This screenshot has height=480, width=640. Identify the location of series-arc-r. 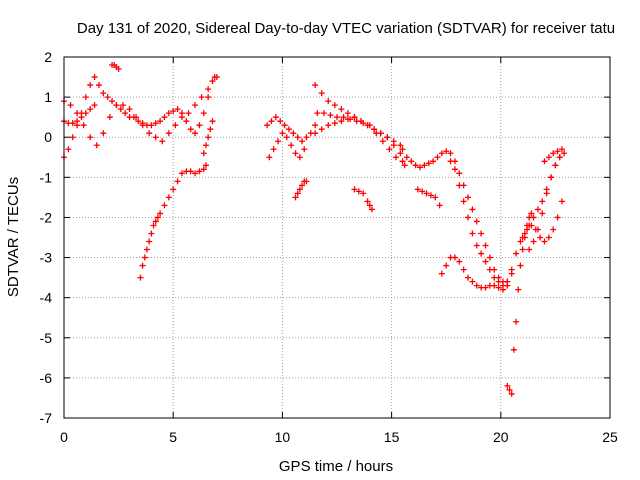
(519, 303).